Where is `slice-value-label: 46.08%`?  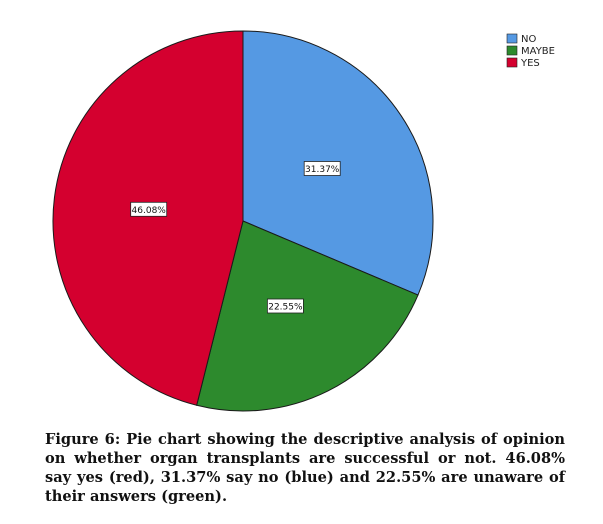
slice-value-label: 46.08% is located at coordinates (149, 211).